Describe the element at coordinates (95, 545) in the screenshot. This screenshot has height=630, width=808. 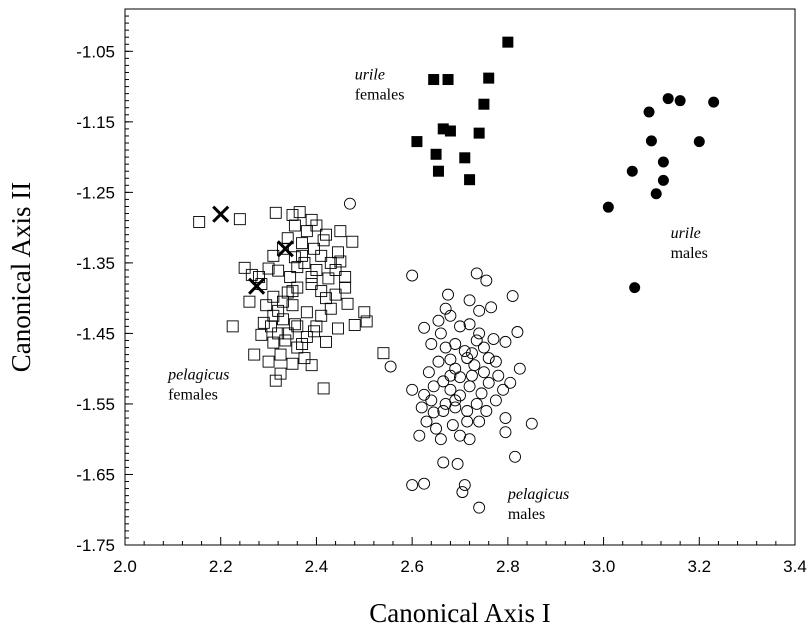
I see `y-tick-label: -1.75` at that location.